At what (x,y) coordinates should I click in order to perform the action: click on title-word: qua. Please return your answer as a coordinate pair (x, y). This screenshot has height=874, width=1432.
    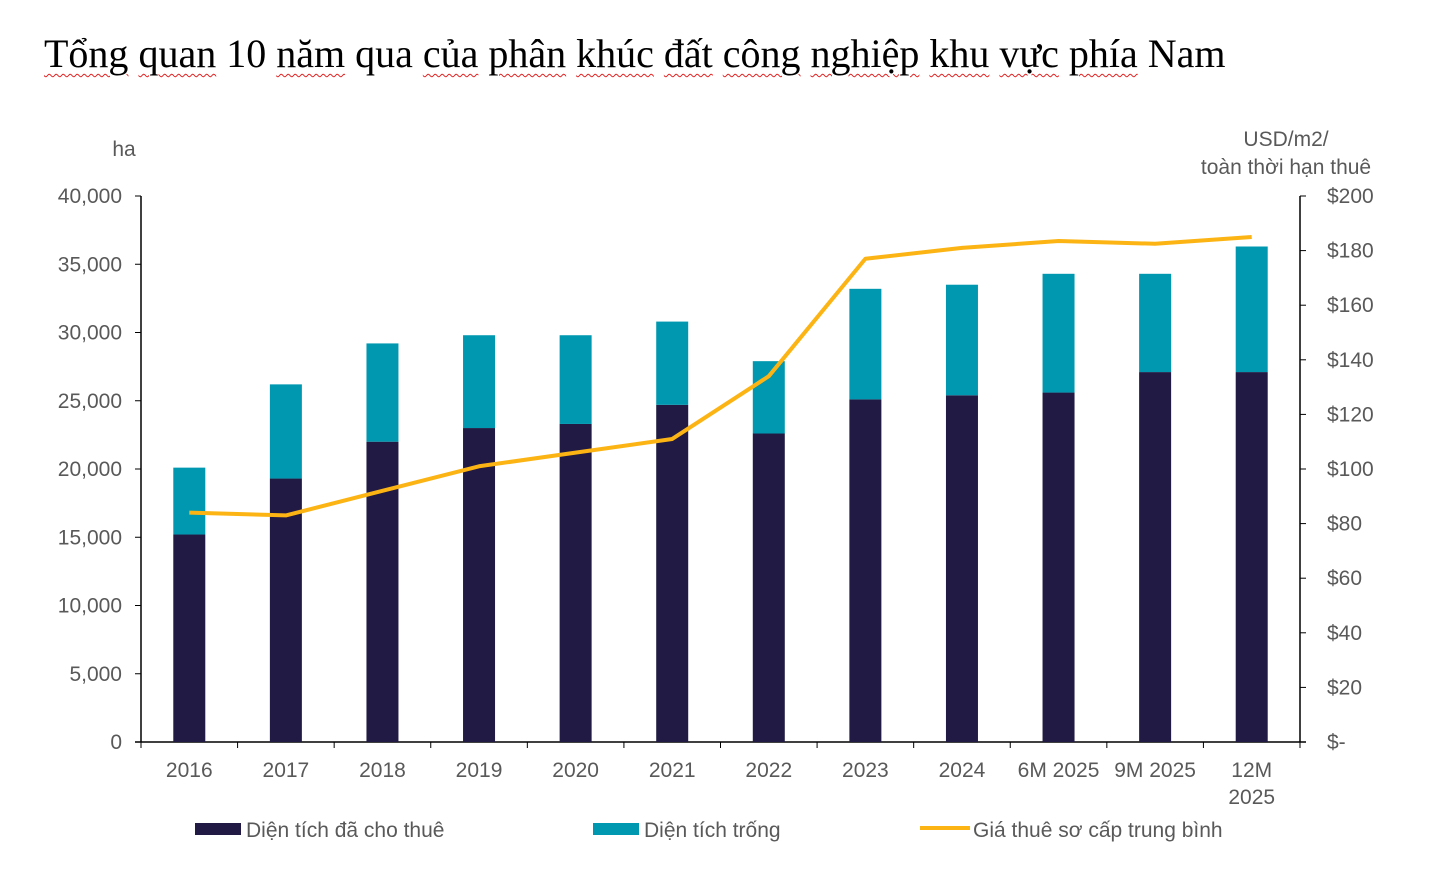
    Looking at the image, I should click on (384, 53).